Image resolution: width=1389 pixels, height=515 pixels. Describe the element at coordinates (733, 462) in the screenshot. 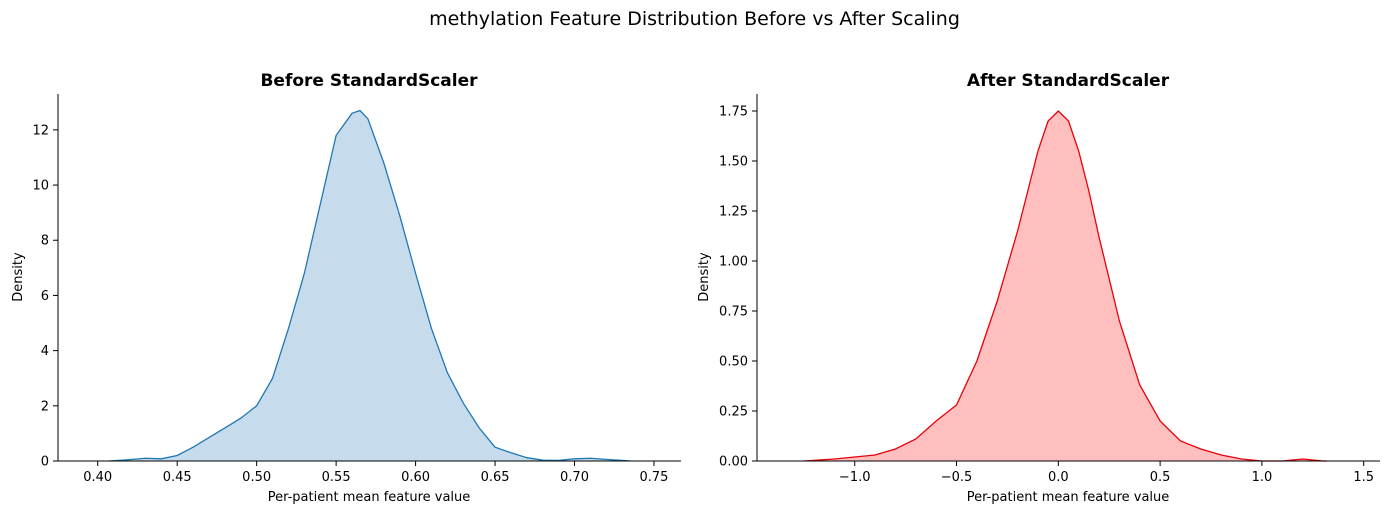

I see `y-tick-label-after: 0.00` at that location.